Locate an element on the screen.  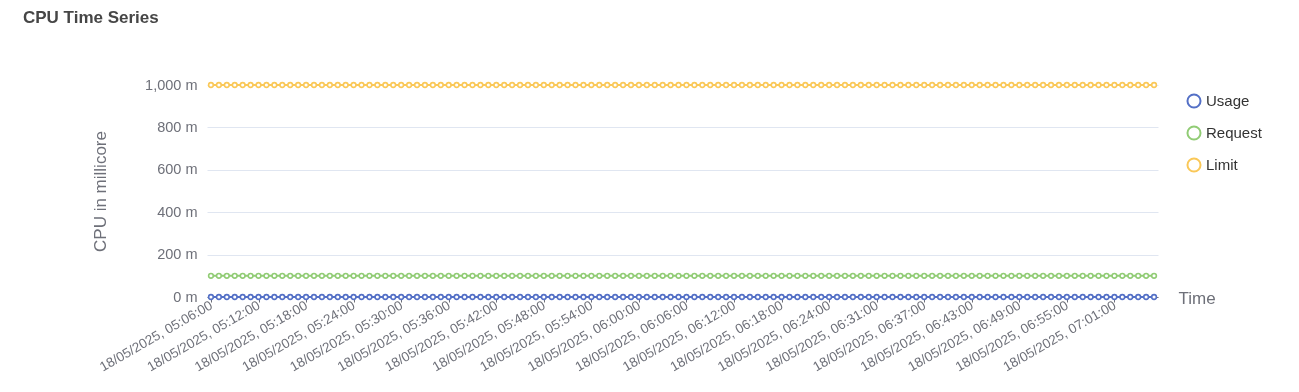
y-tick-label: 600 m is located at coordinates (177, 169).